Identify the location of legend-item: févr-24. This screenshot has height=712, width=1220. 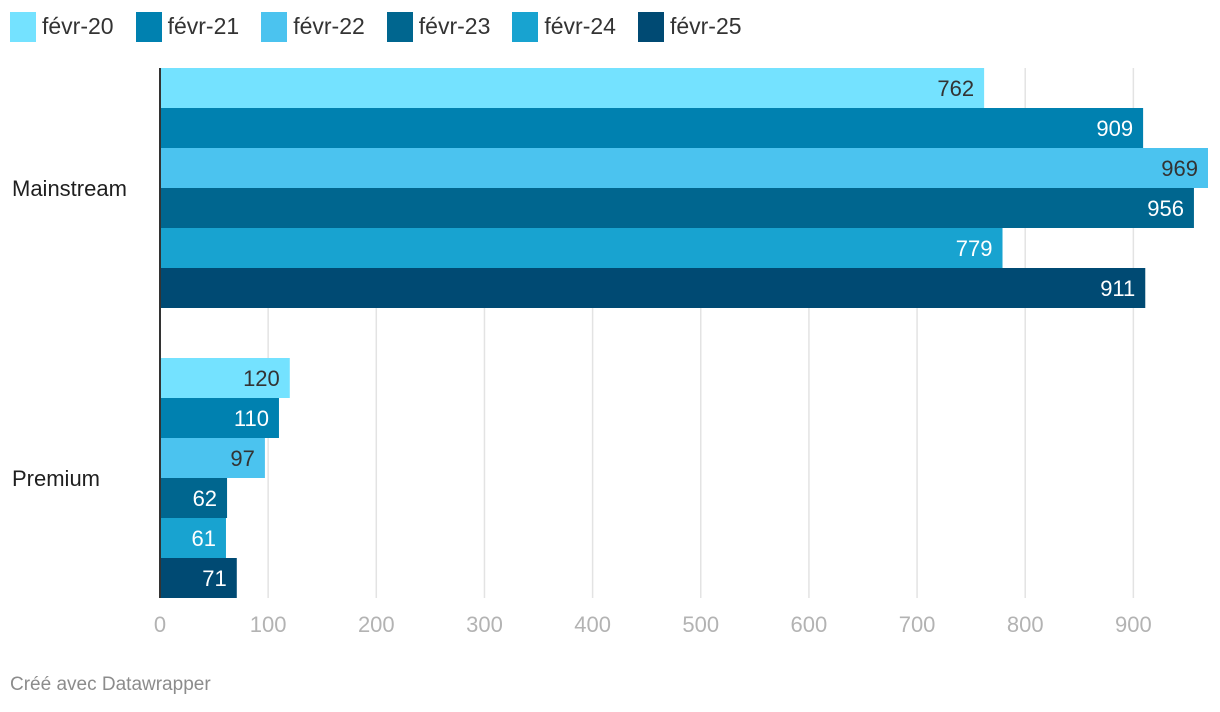
(564, 26).